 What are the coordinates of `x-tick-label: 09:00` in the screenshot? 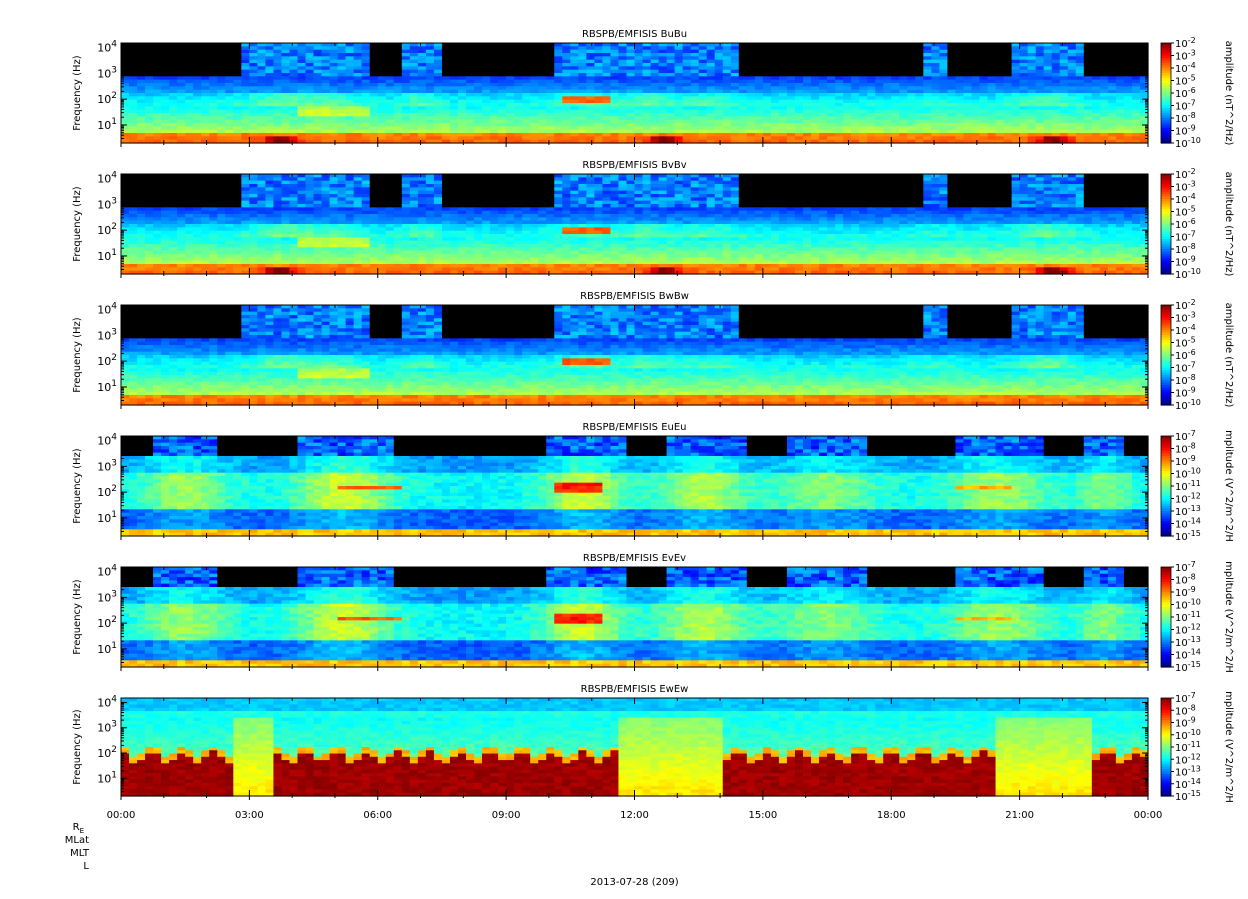 It's located at (506, 815).